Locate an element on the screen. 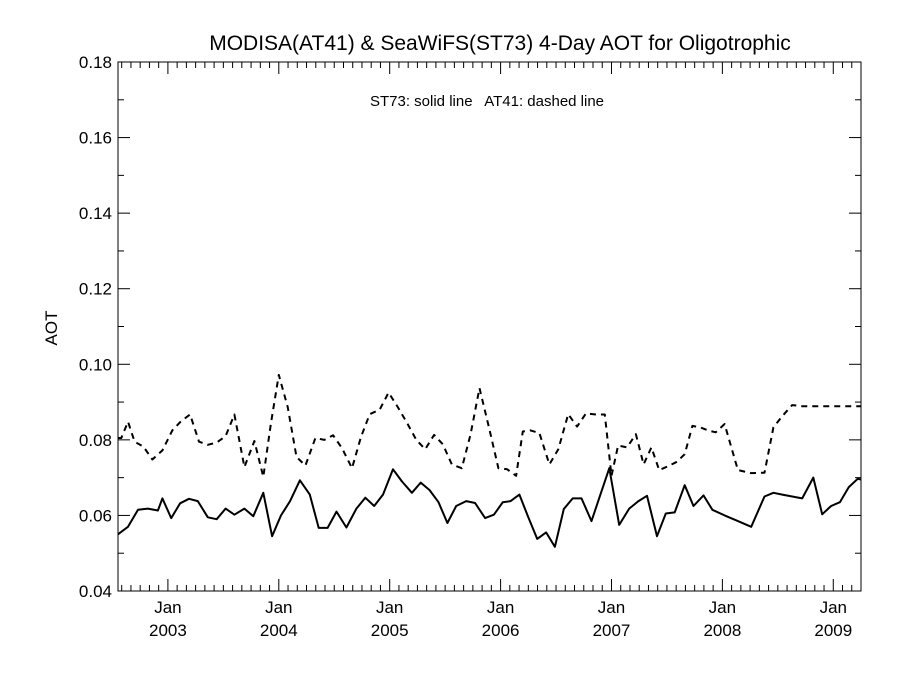  y-tick-label: 0.14 is located at coordinates (95, 213).